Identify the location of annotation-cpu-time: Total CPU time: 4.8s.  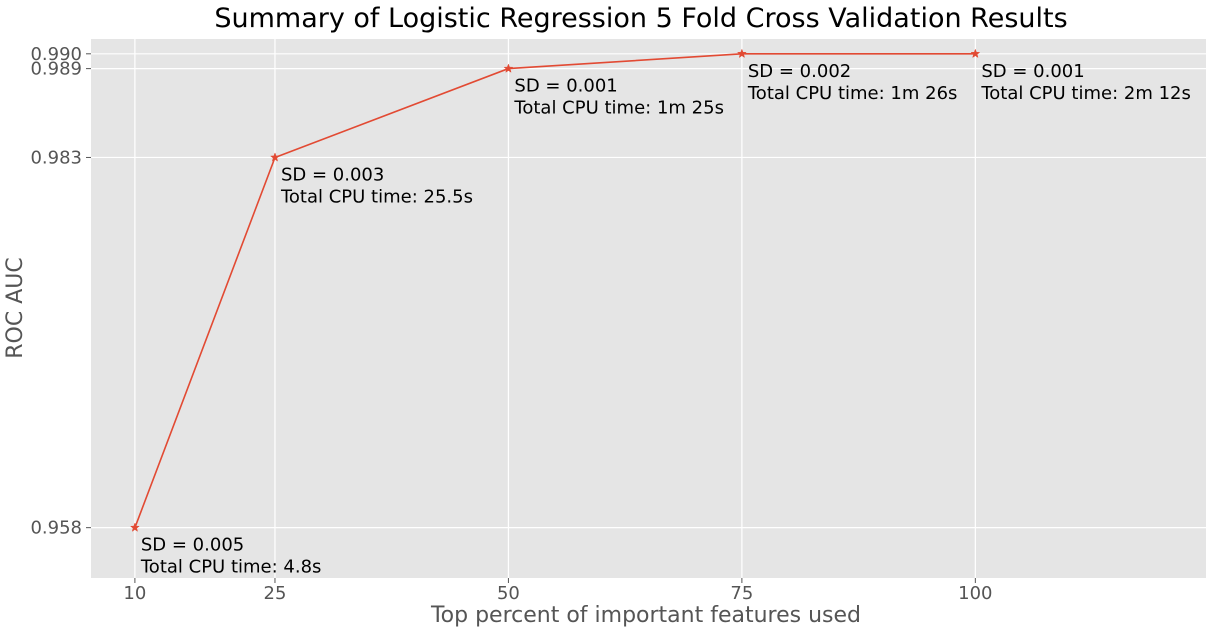
(231, 567).